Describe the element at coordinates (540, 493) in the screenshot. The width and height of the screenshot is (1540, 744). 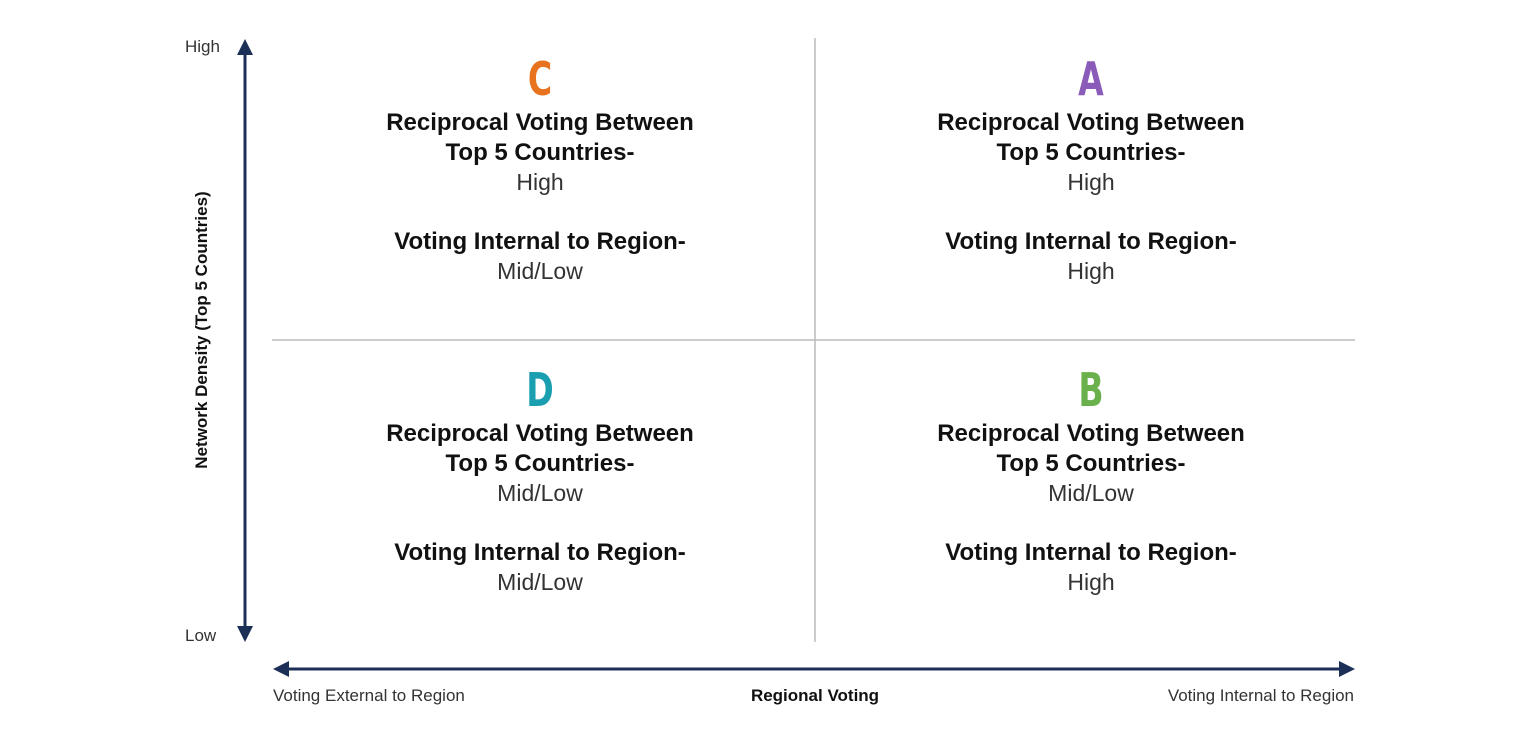
I see `quadrant-d-value1: Mid/Low` at that location.